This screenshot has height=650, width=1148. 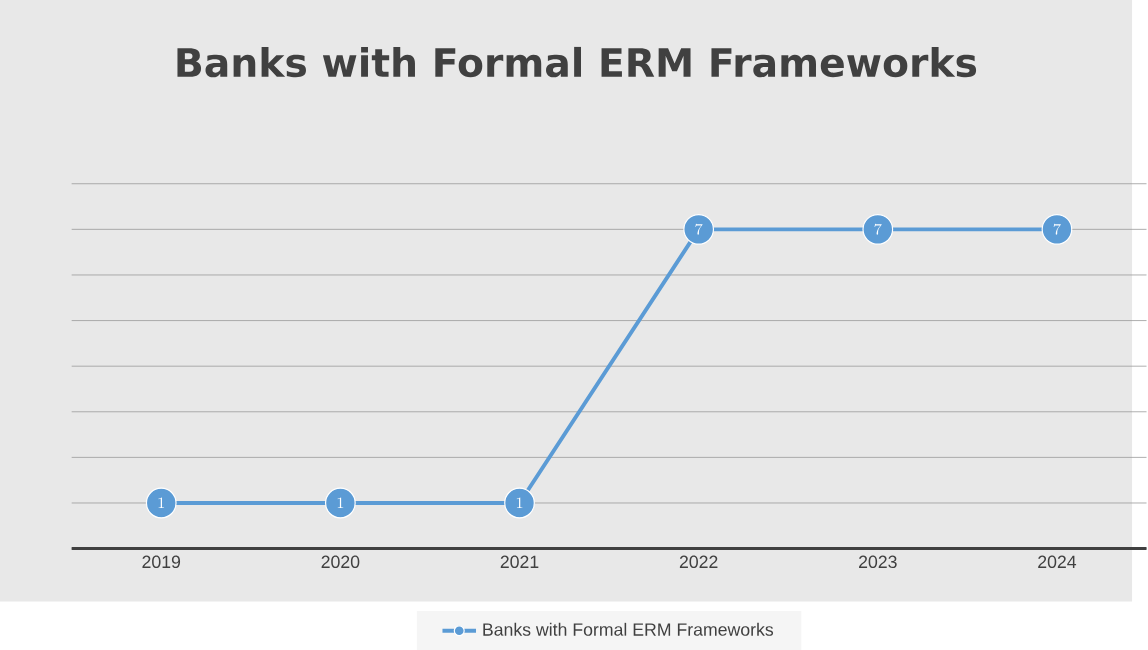 I want to click on x-tick-label: 2020, so click(x=340, y=561).